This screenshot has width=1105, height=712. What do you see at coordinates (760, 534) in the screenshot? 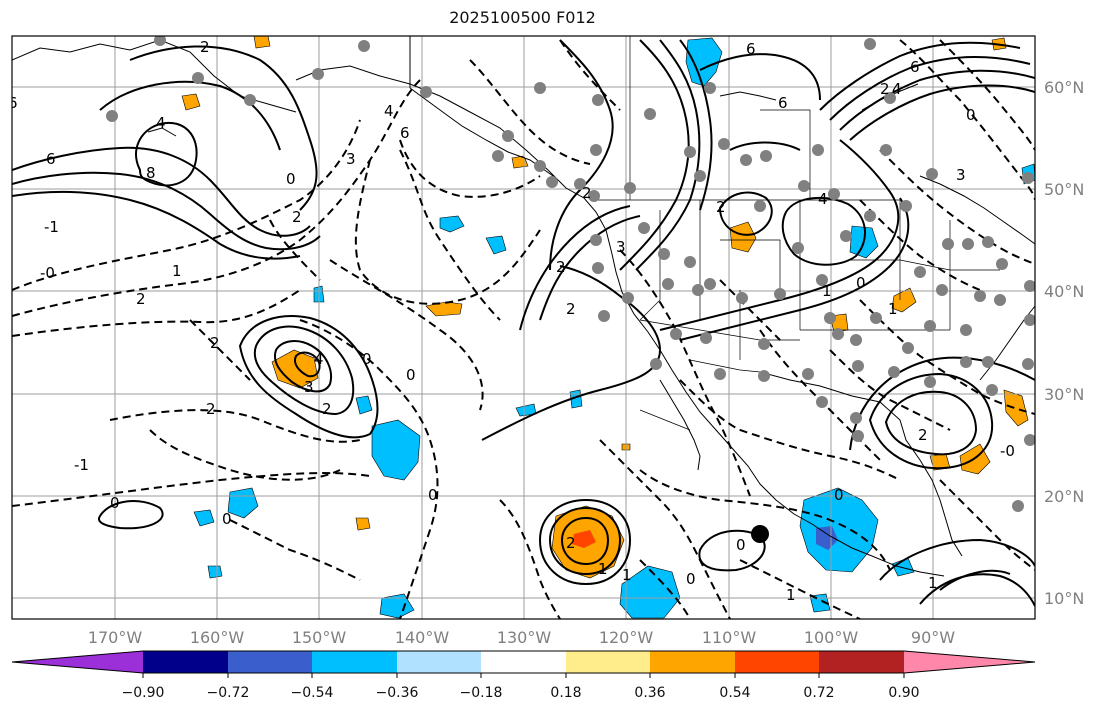
I see `storm-center-marker` at bounding box center [760, 534].